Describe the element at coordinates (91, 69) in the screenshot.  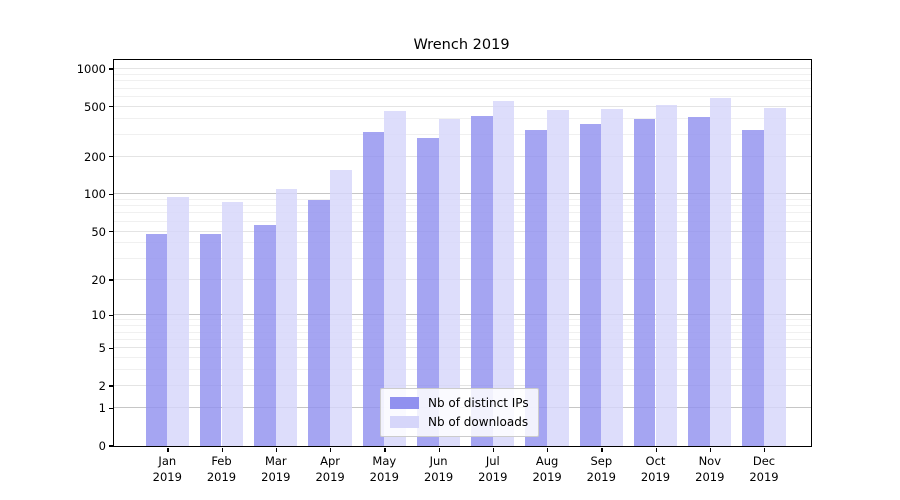
I see `y-tick-label: 1000` at that location.